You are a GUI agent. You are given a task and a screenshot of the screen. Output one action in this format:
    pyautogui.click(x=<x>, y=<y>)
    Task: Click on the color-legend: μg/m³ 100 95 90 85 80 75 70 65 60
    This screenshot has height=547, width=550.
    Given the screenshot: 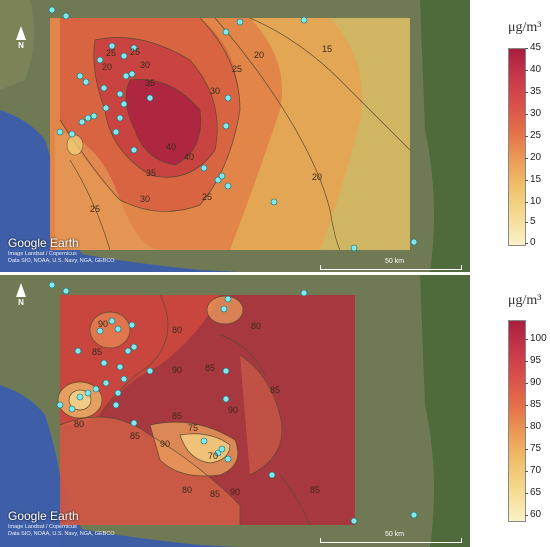 What is the action you would take?
    pyautogui.click(x=510, y=411)
    